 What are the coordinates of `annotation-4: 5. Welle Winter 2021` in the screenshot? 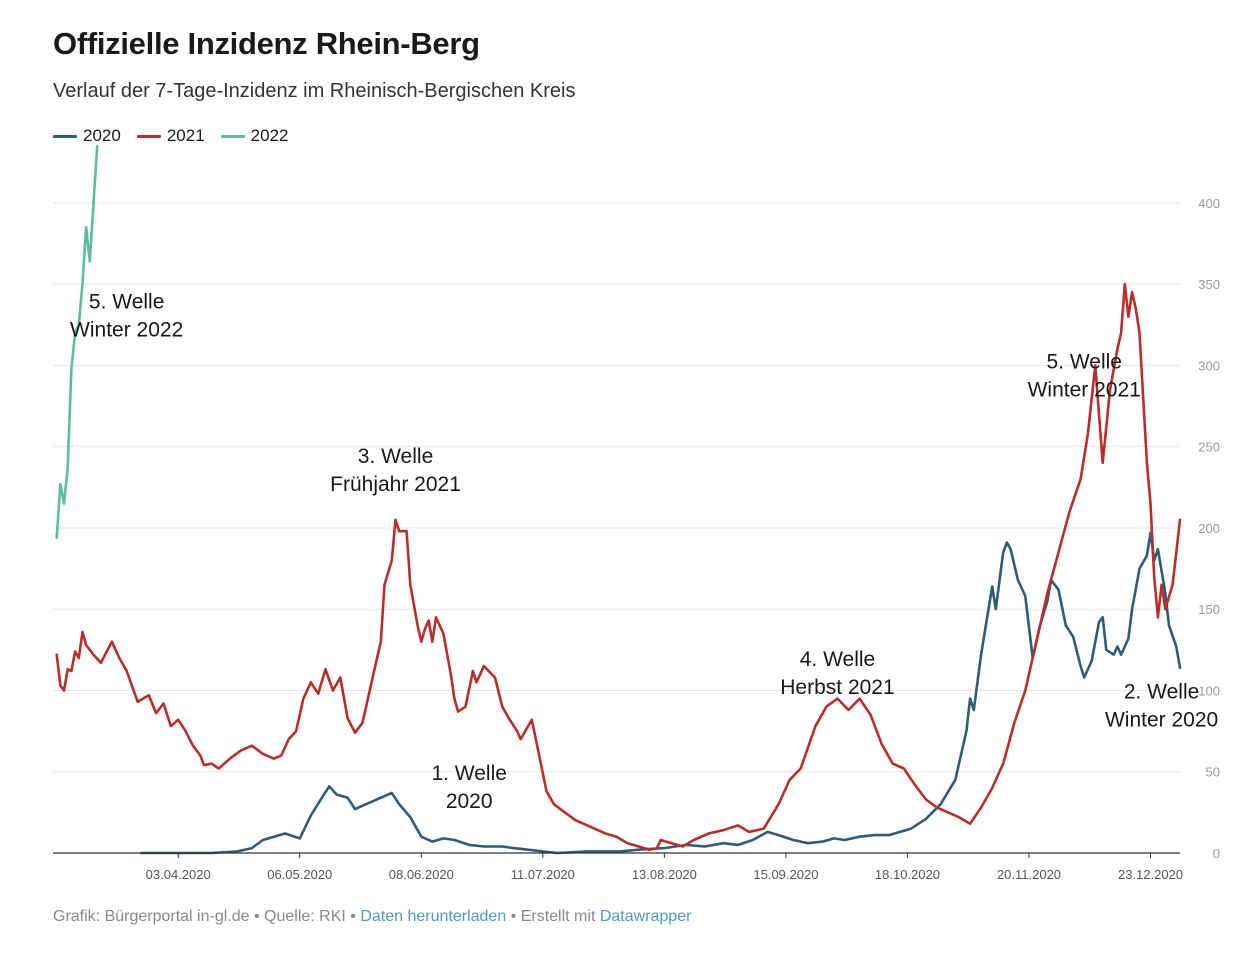 It's located at (1084, 376).